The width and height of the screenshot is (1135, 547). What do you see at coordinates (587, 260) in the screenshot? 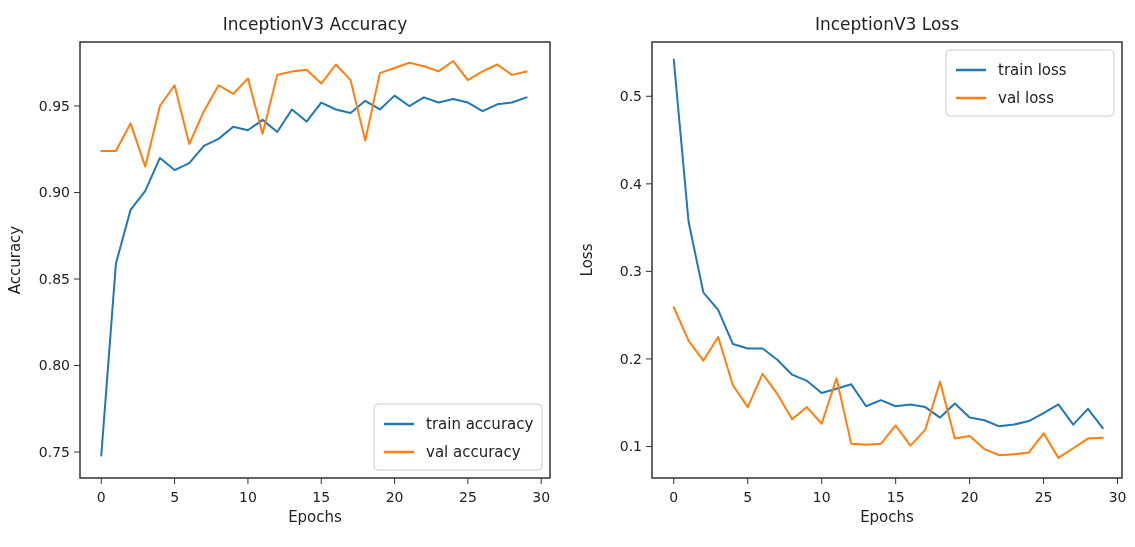
I see `y-axis-title: Loss` at bounding box center [587, 260].